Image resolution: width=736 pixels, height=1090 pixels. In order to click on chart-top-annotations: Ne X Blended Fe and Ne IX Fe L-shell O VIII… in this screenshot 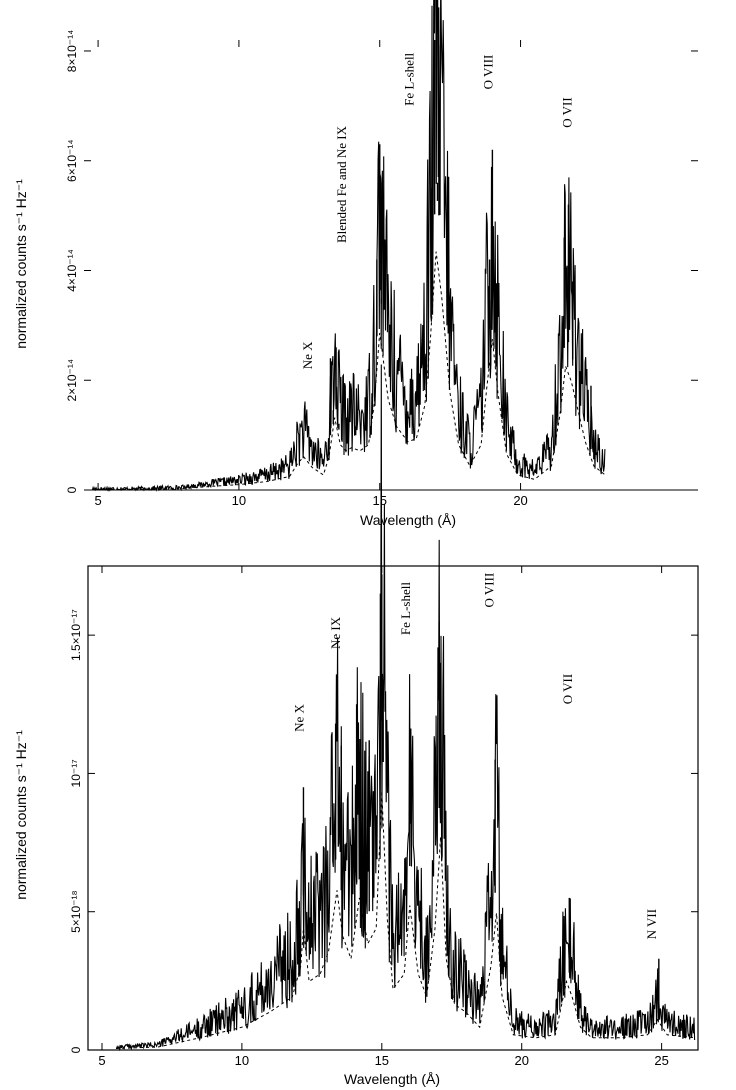, I will do `click(437, 210)`.